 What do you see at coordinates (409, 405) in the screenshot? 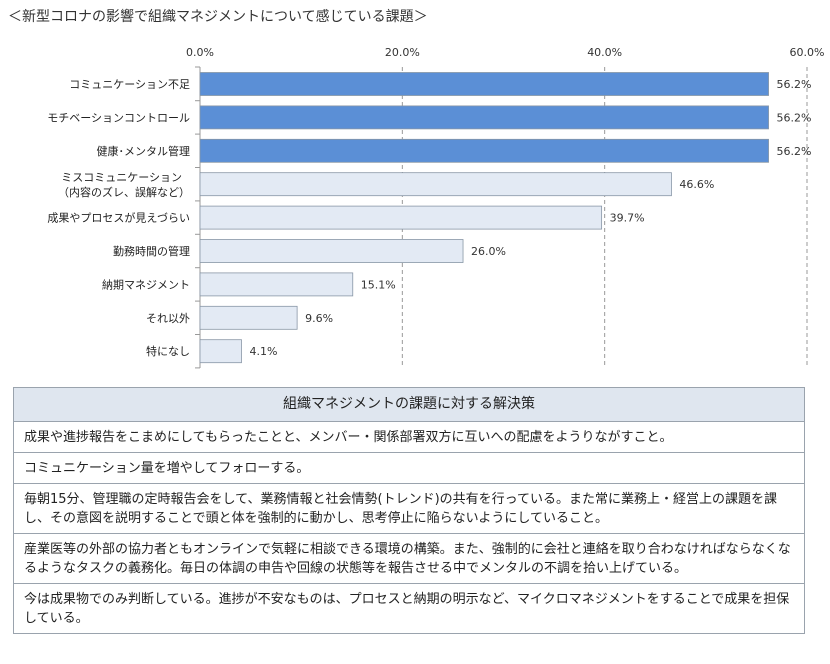
I see `solutions-header: 組織マネジメントの課題に対する解決策` at bounding box center [409, 405].